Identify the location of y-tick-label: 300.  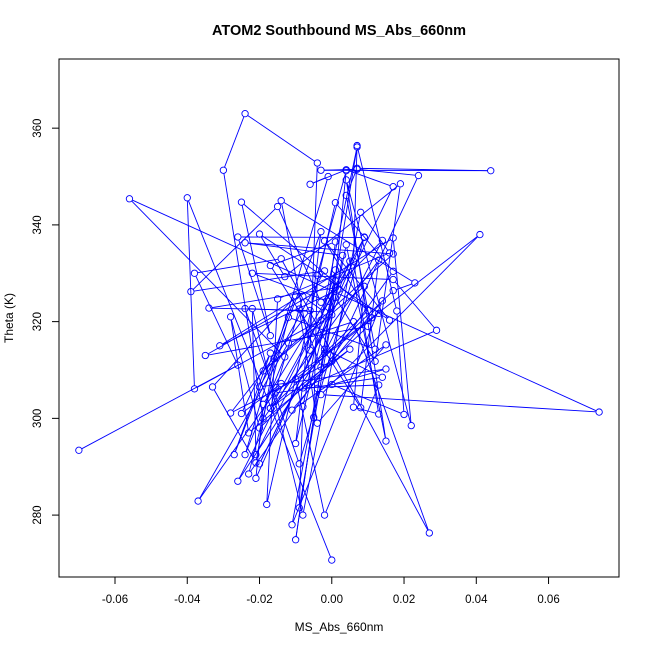
(38, 418).